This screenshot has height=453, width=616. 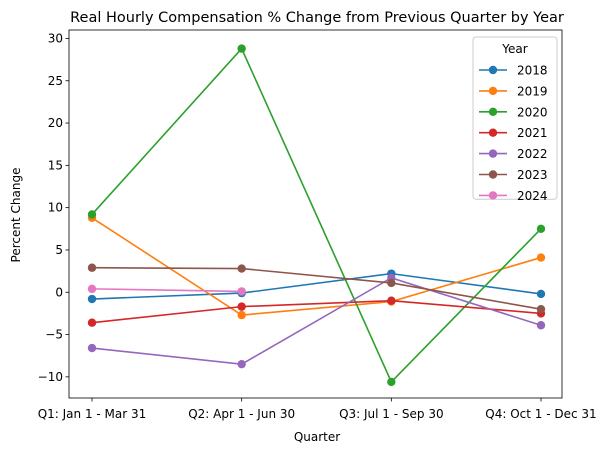 What do you see at coordinates (55, 38) in the screenshot?
I see `y-tick-label: 30` at bounding box center [55, 38].